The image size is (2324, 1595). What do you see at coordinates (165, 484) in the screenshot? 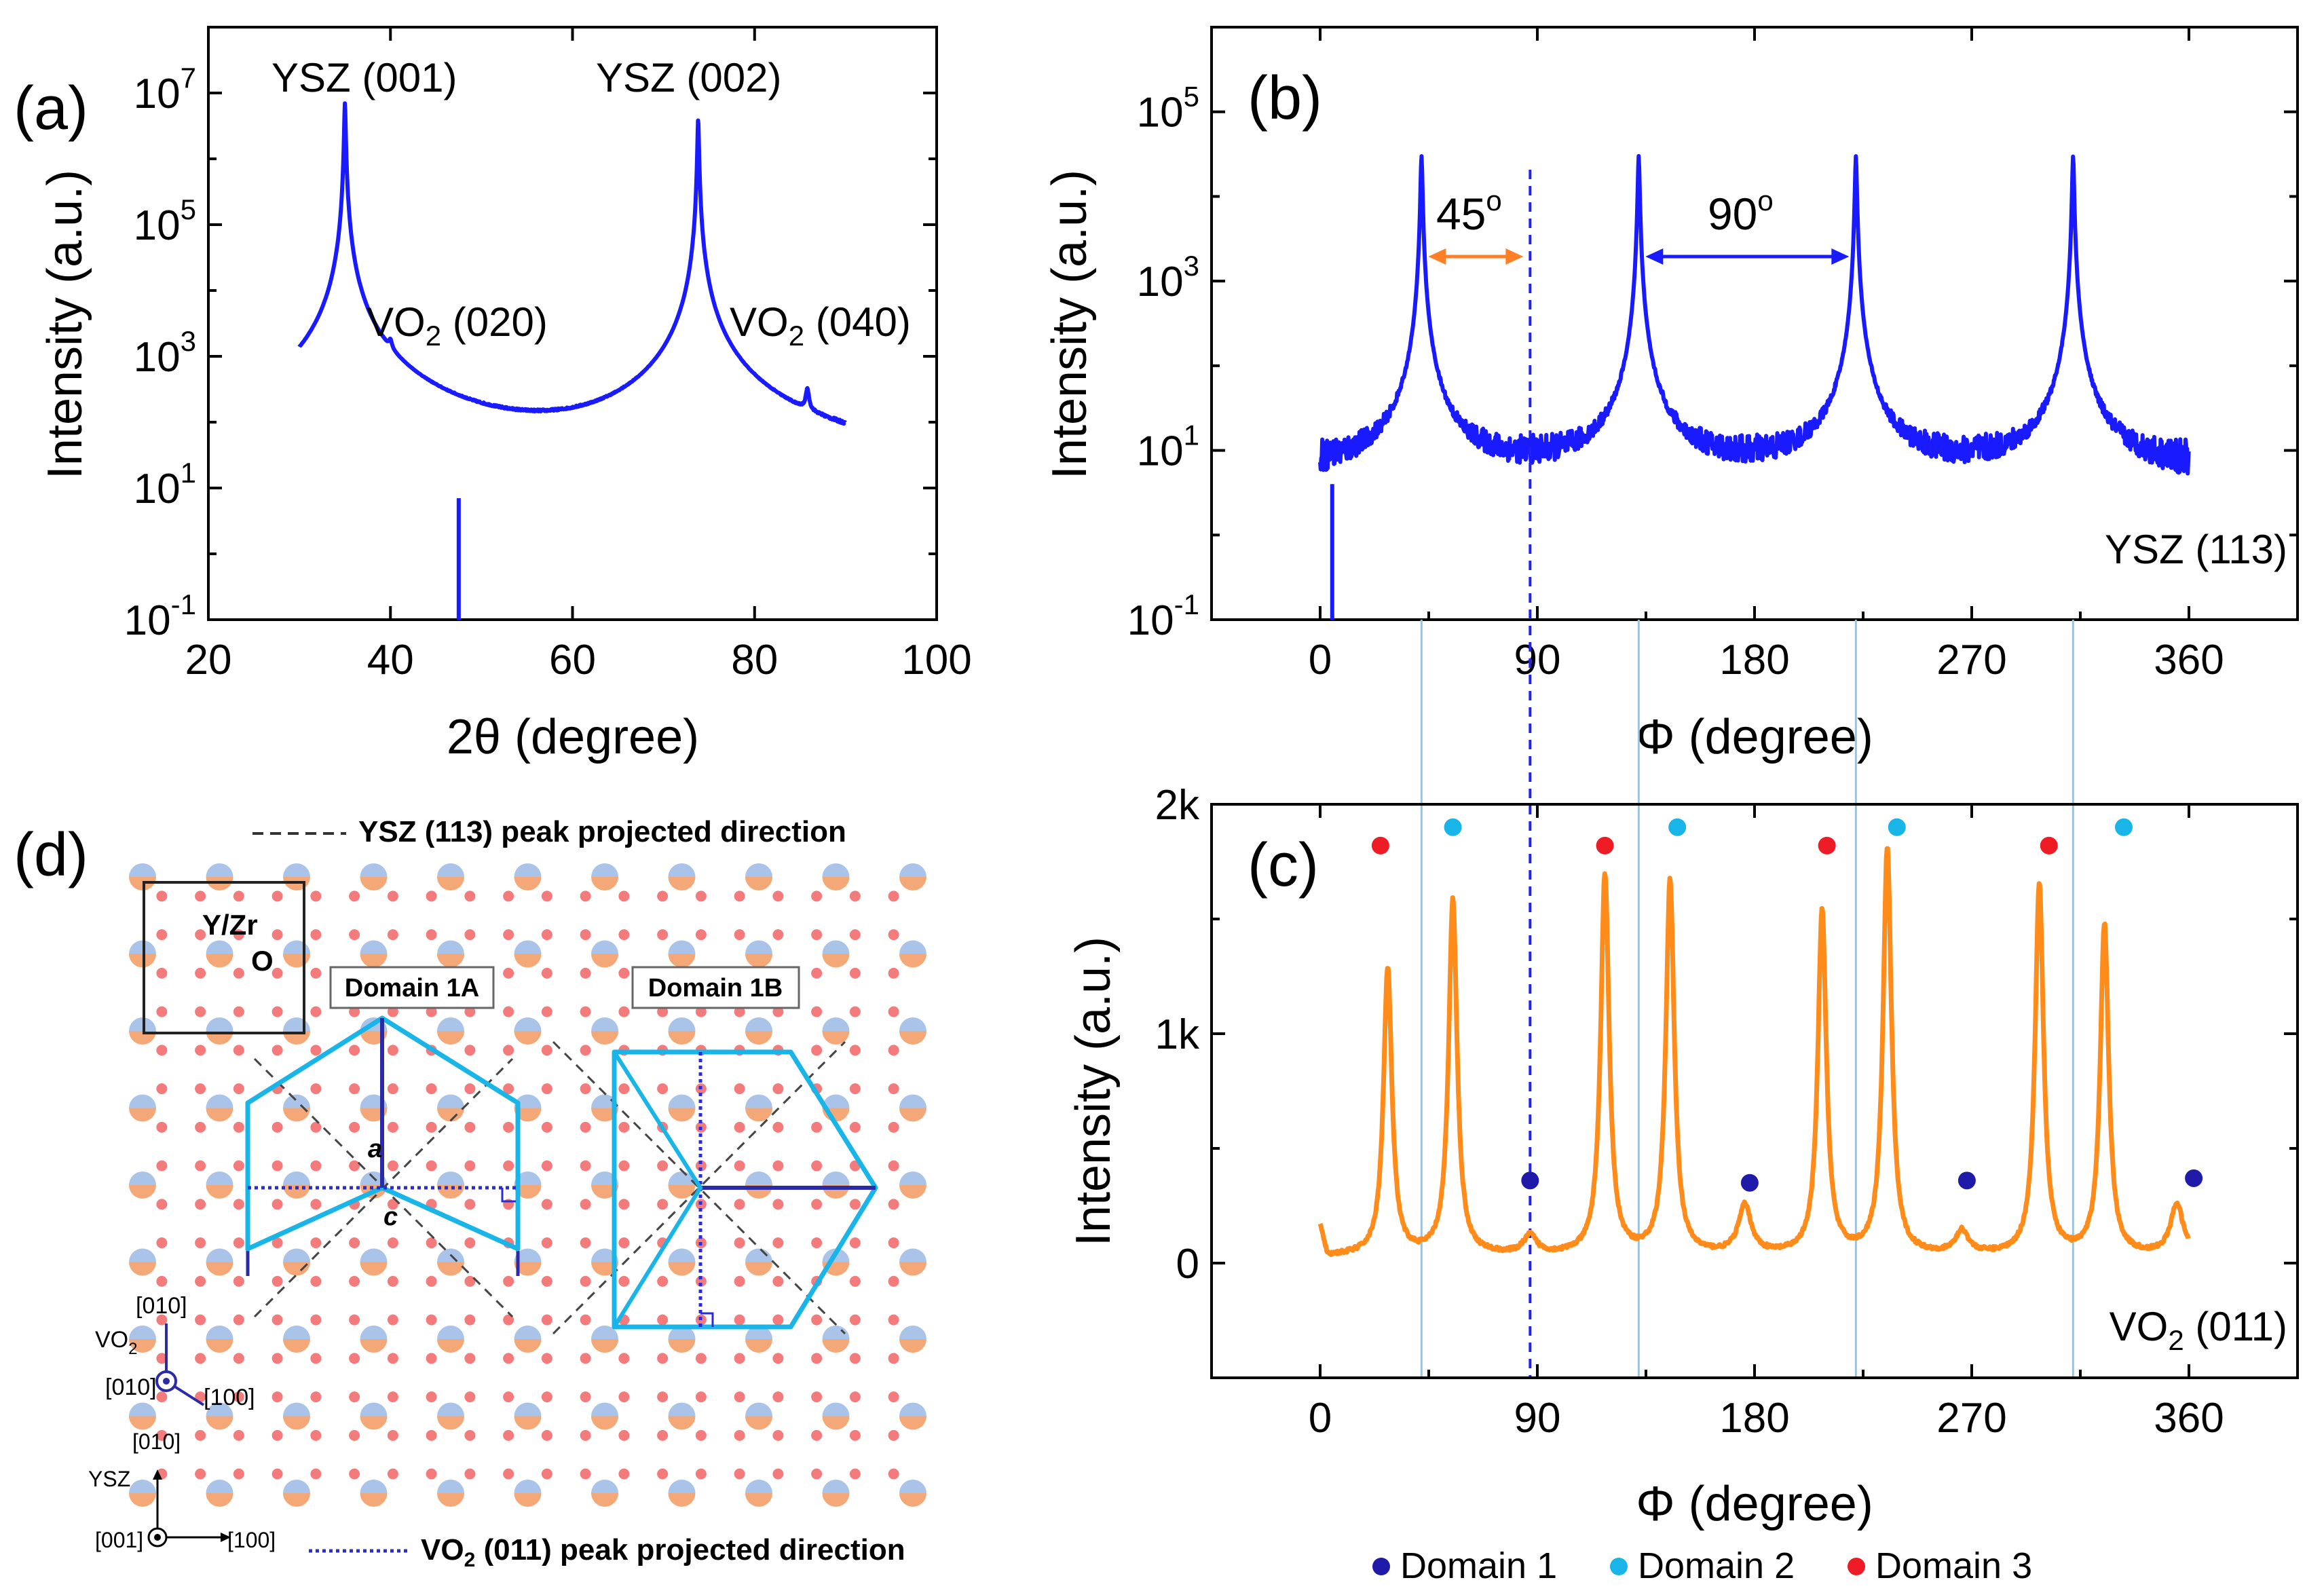
I see `y-tick-label: 10¹` at bounding box center [165, 484].